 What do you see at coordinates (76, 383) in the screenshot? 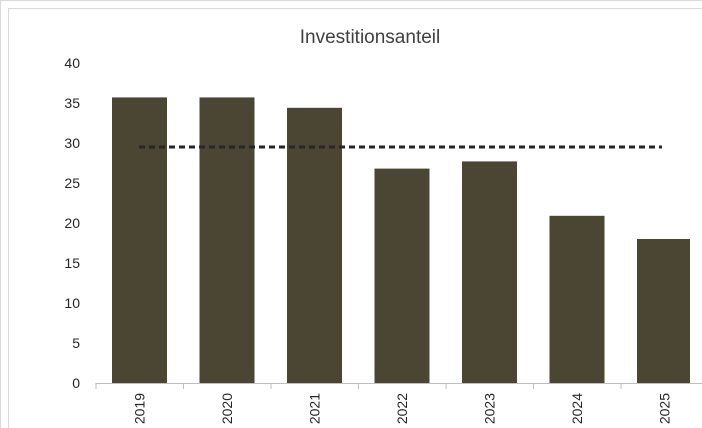
I see `y-tick-label: 0` at bounding box center [76, 383].